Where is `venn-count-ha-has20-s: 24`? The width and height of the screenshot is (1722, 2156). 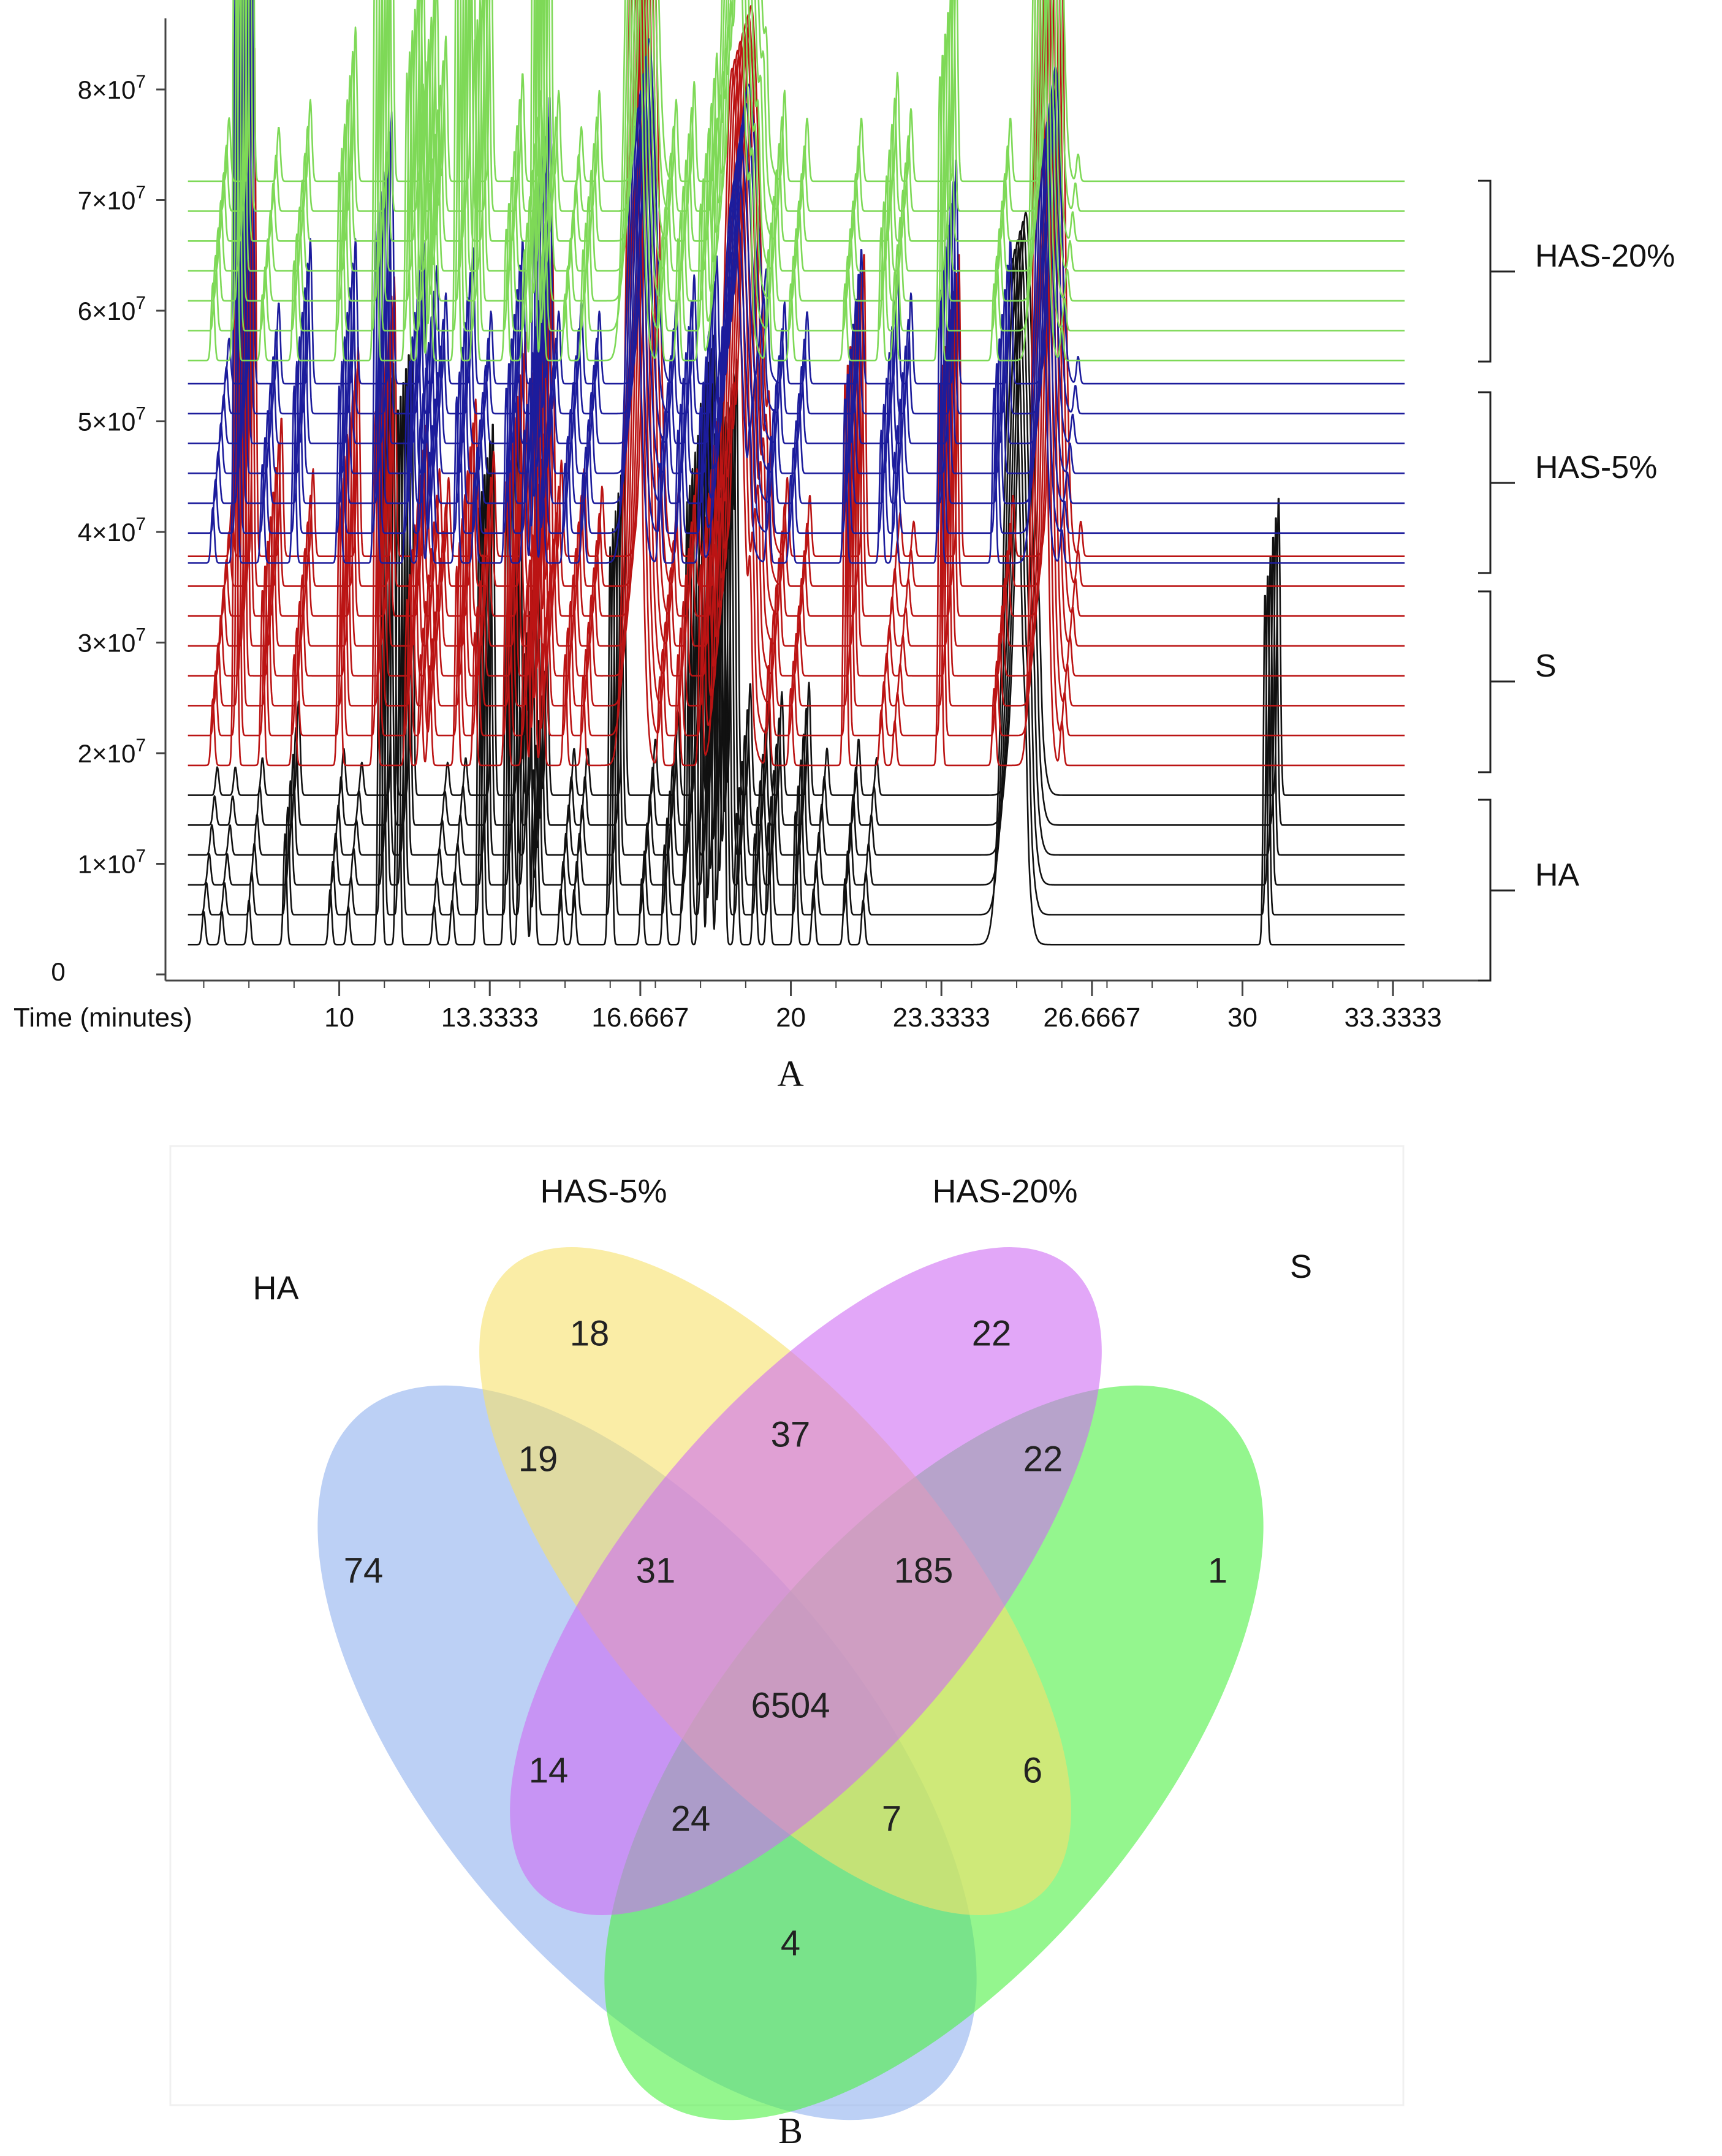
venn-count-ha-has20-s: 24 is located at coordinates (691, 1819).